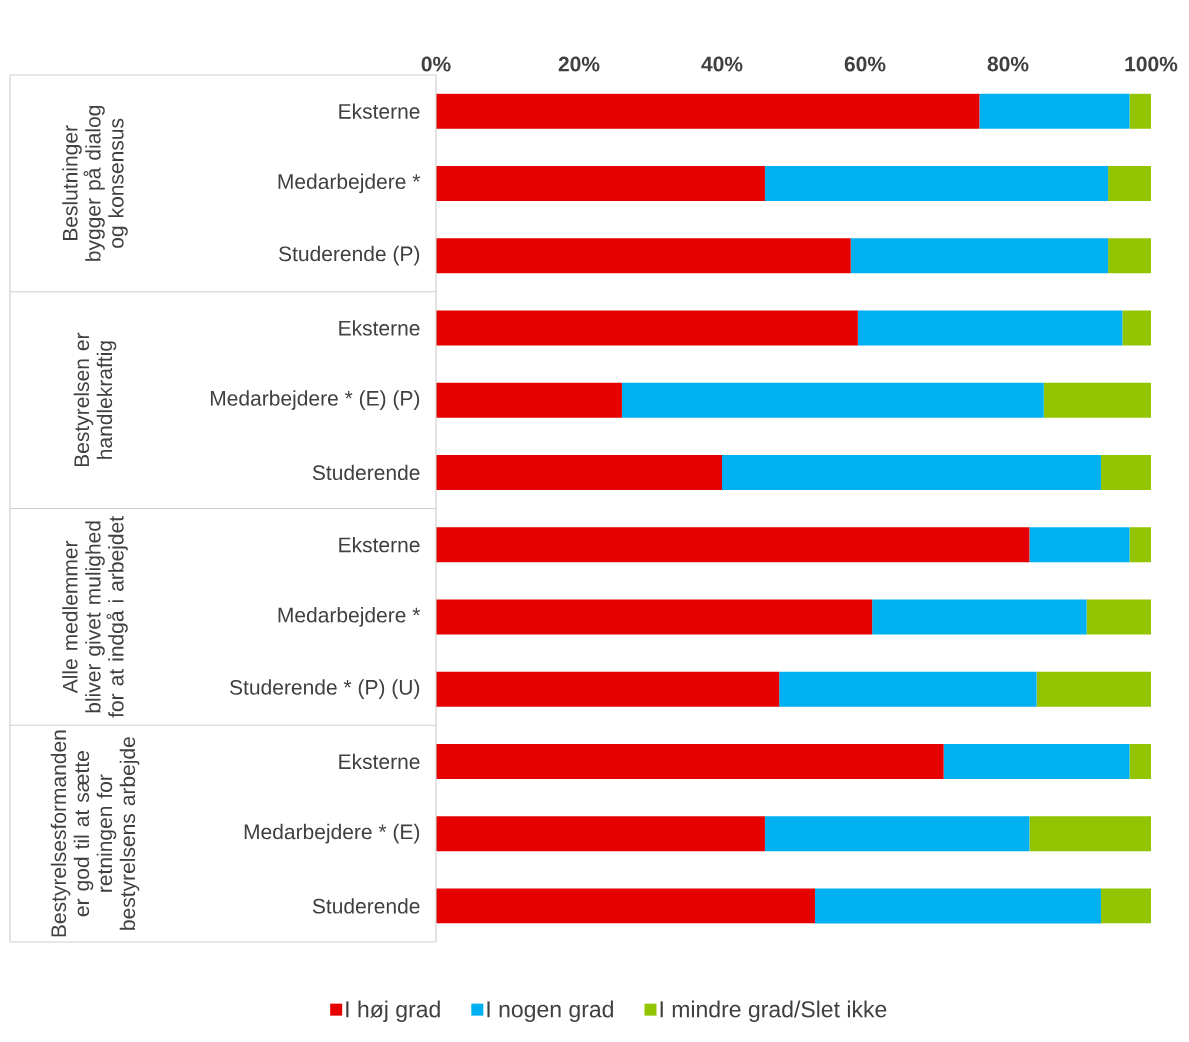 Image resolution: width=1189 pixels, height=1042 pixels. Describe the element at coordinates (95, 833) in the screenshot. I see `text: Bestyrelsesformanden er god til at sætte retningen for bestyrelsens arbejde` at that location.